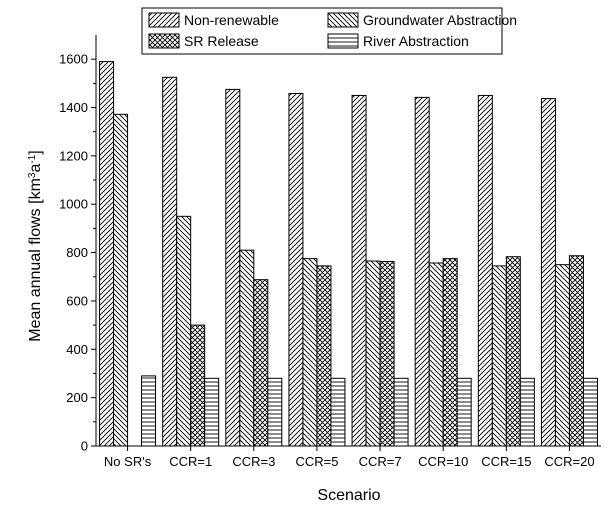  Describe the element at coordinates (190, 461) in the screenshot. I see `x-tick-label: CCR=1` at that location.